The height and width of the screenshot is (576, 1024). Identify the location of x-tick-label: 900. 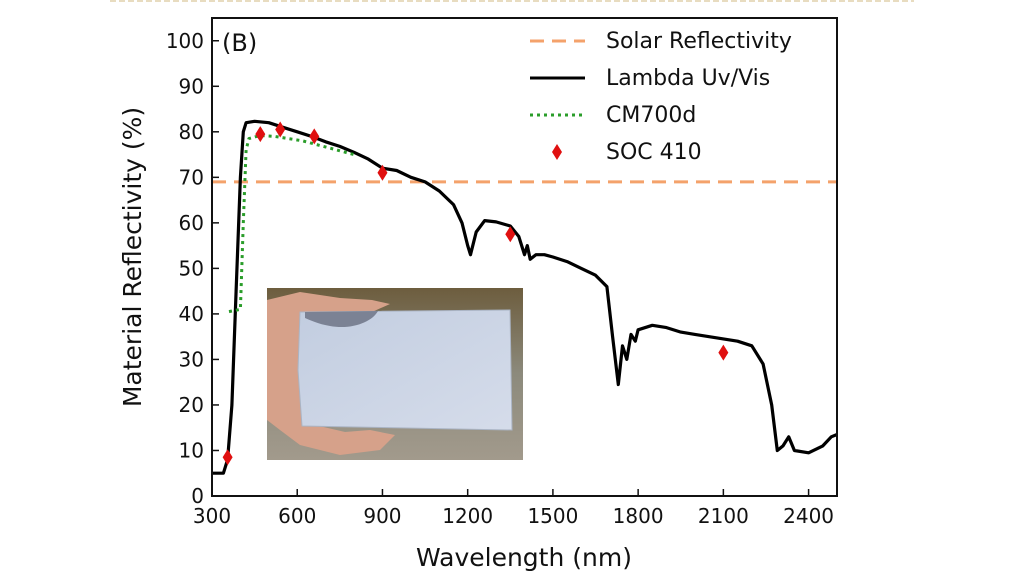
(382, 516).